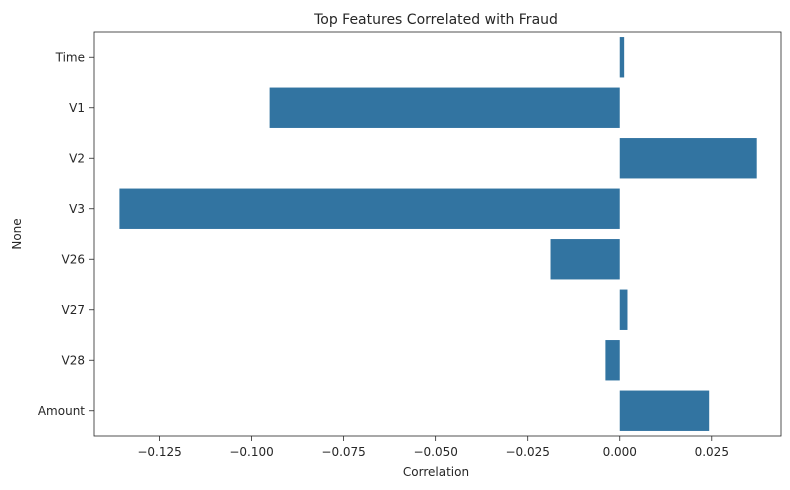 This screenshot has width=790, height=490. What do you see at coordinates (664, 410) in the screenshot?
I see `bar-amount` at bounding box center [664, 410].